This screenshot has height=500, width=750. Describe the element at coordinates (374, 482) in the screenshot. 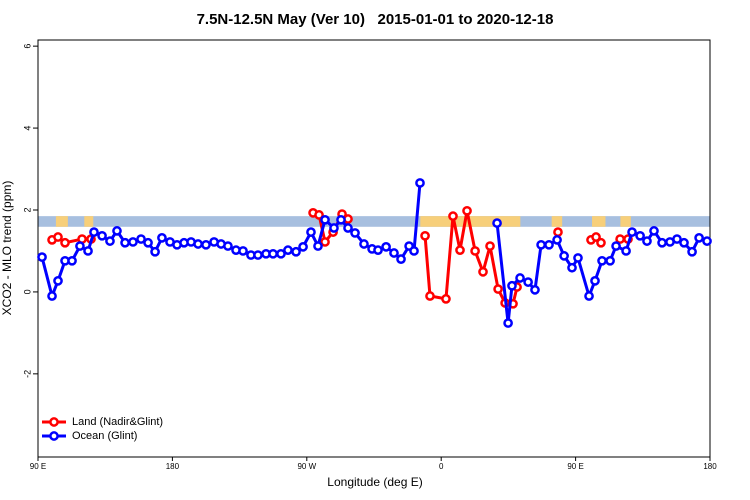

I see `x-axis-label: Longitude (deg E)` at that location.